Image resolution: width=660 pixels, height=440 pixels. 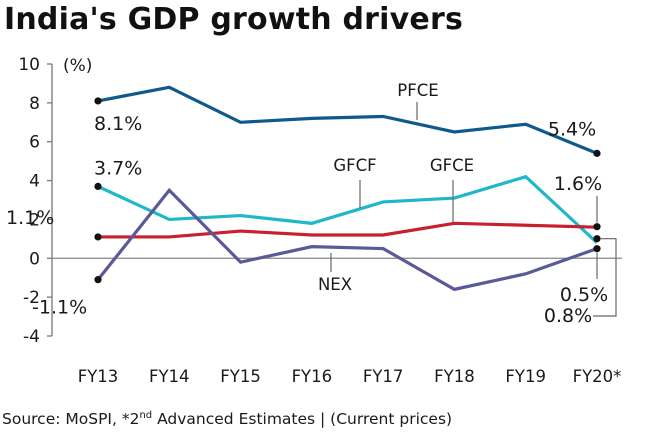 What do you see at coordinates (383, 376) in the screenshot?
I see `x-tick-label: FY17` at bounding box center [383, 376].